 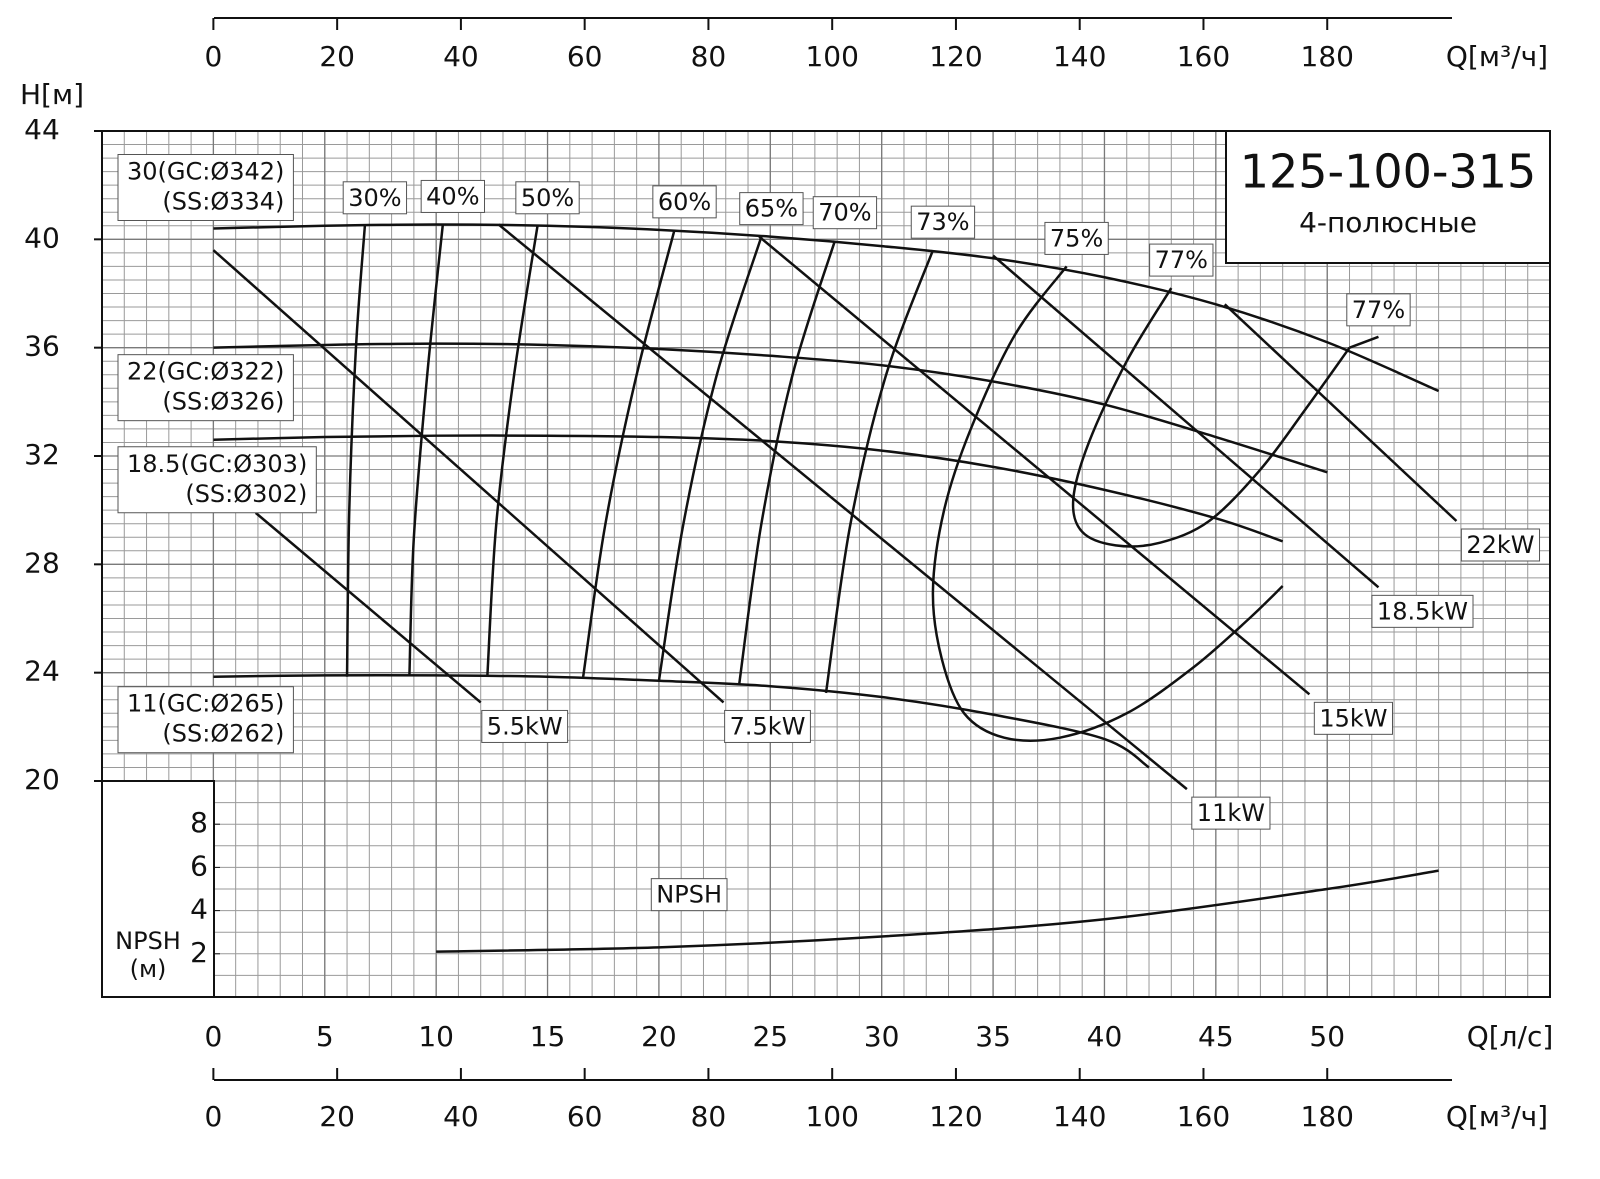 What do you see at coordinates (461, 1116) in the screenshot?
I see `x2-tick-label-bottom: 40` at bounding box center [461, 1116].